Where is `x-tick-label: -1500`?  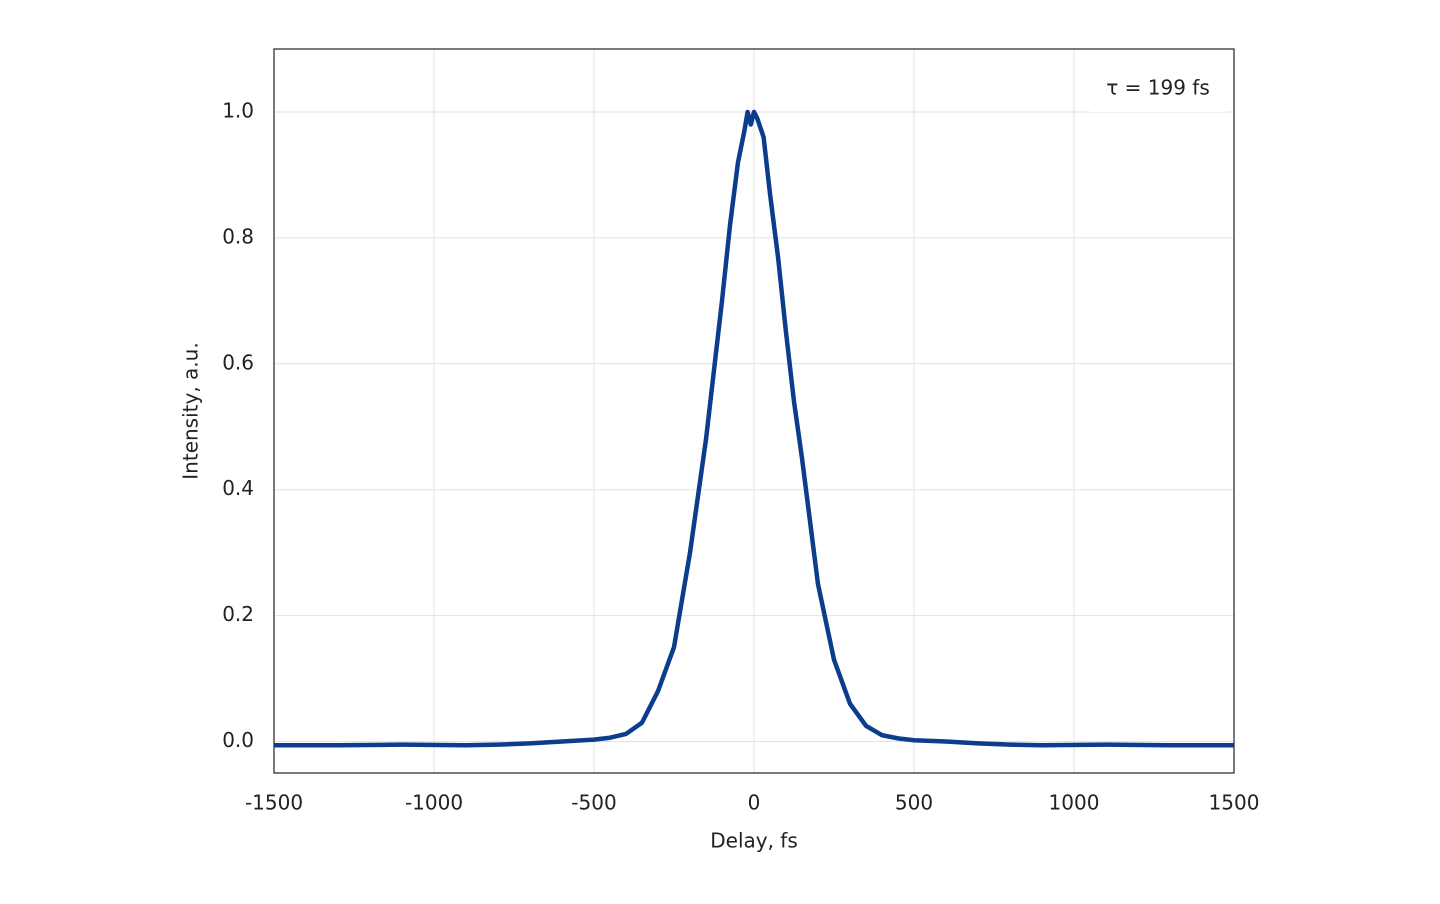 x-tick-label: -1500 is located at coordinates (274, 803).